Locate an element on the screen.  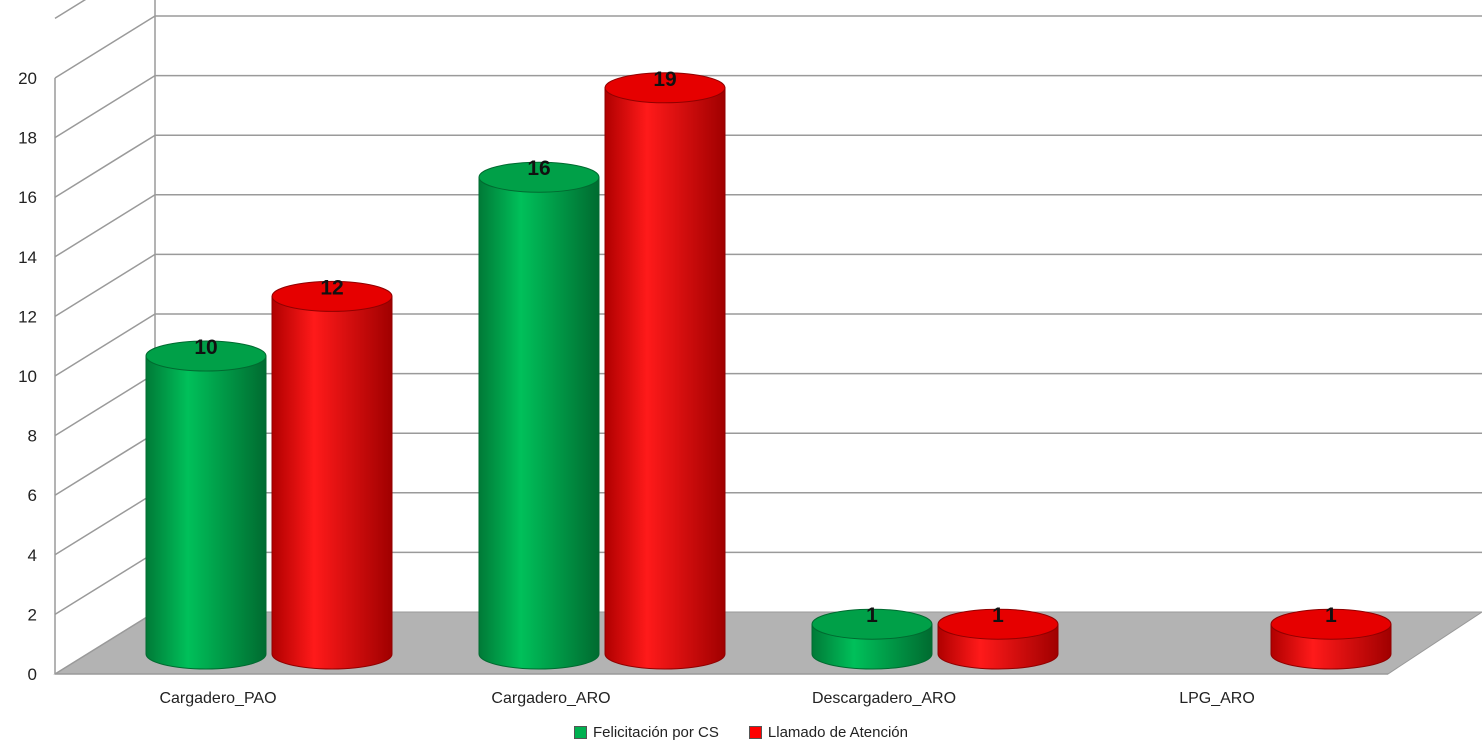
y-tick-label: 18 is located at coordinates (27, 138).